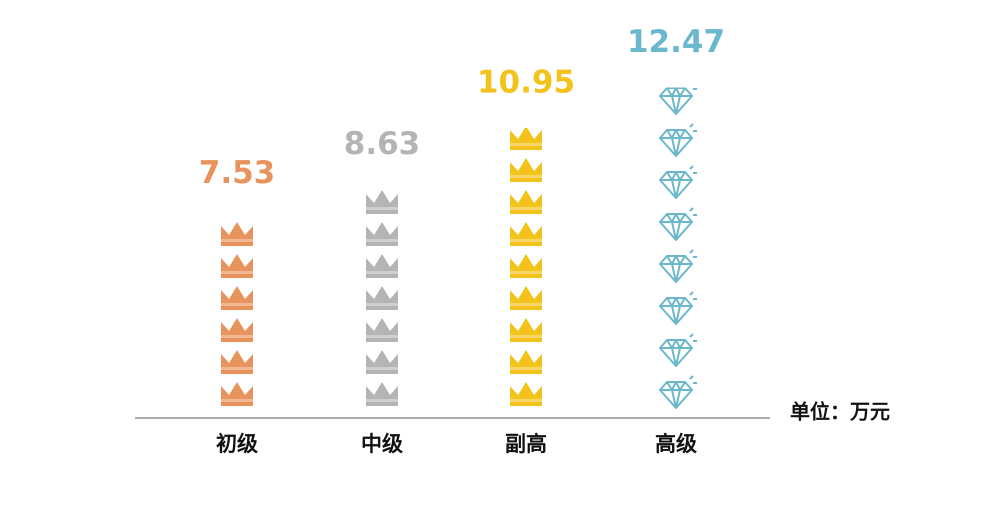 The height and width of the screenshot is (505, 1000). I want to click on value-label: 7.53, so click(237, 173).